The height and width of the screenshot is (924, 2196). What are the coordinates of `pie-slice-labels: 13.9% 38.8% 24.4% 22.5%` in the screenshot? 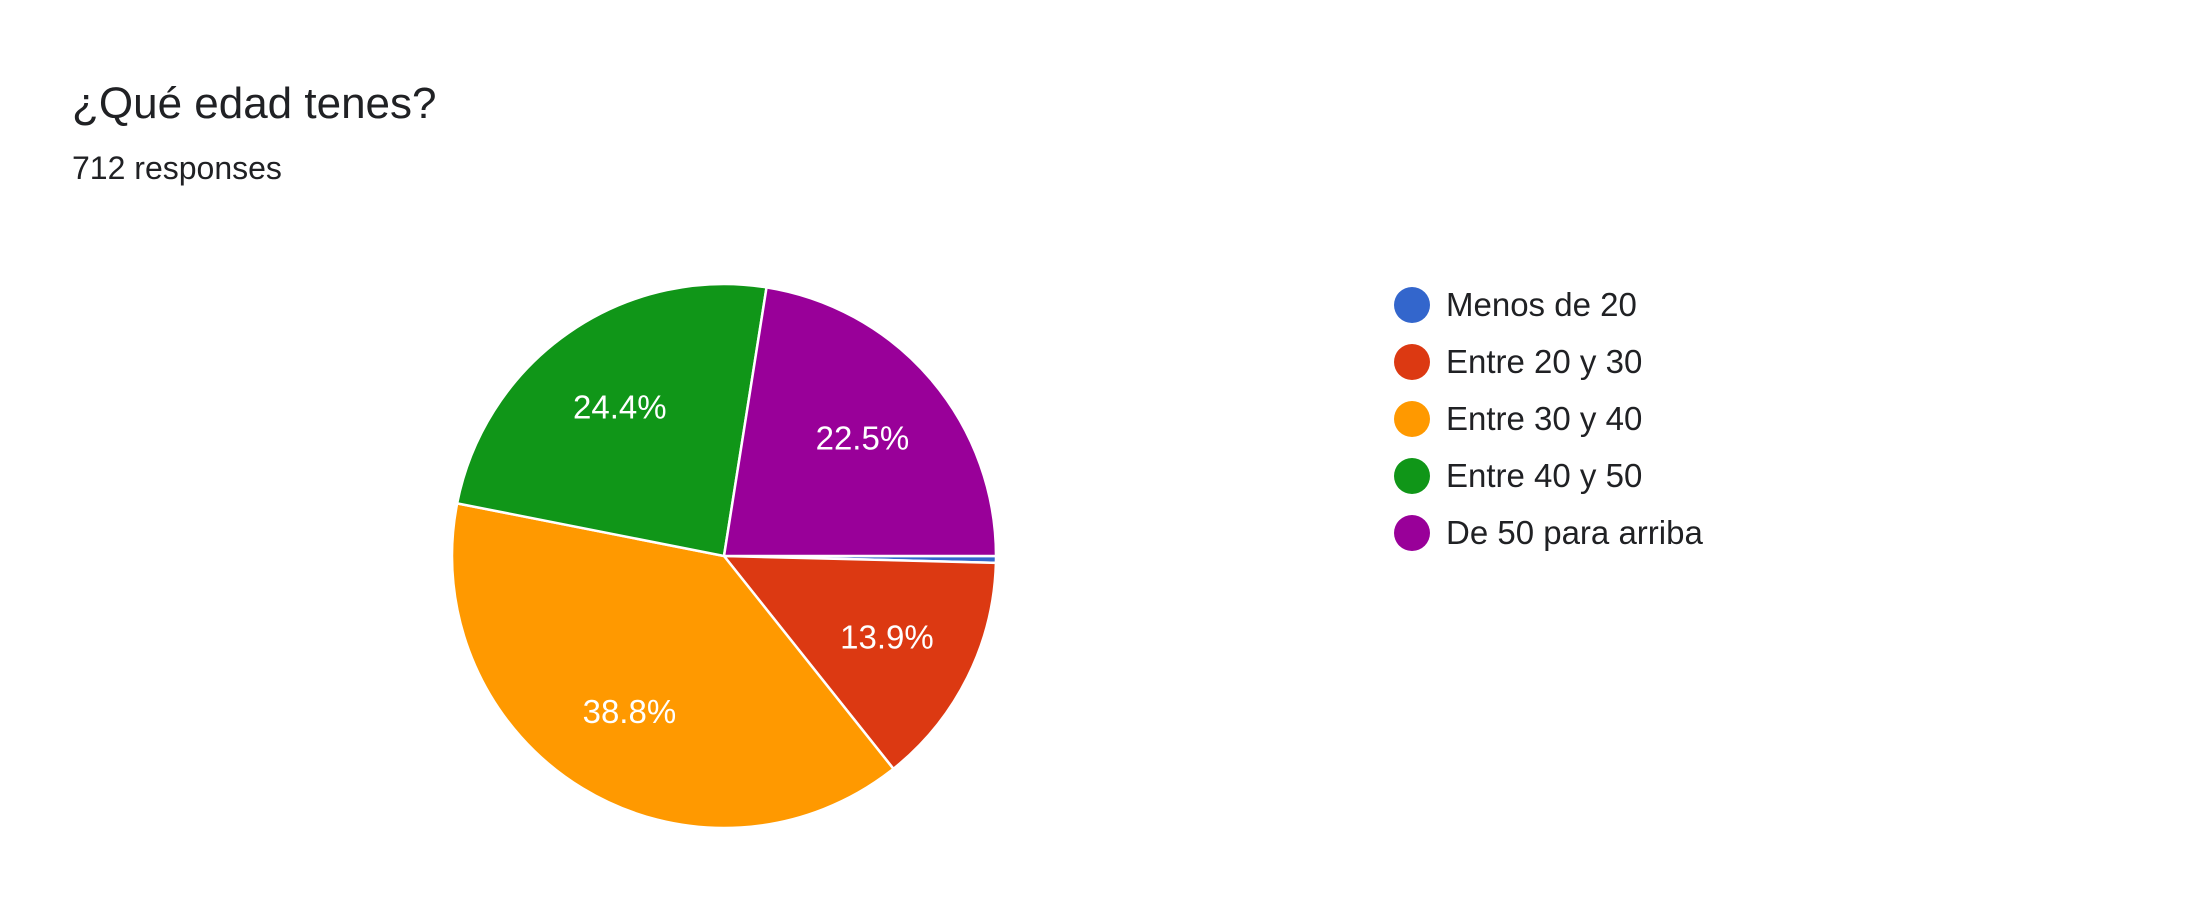 It's located at (753, 559).